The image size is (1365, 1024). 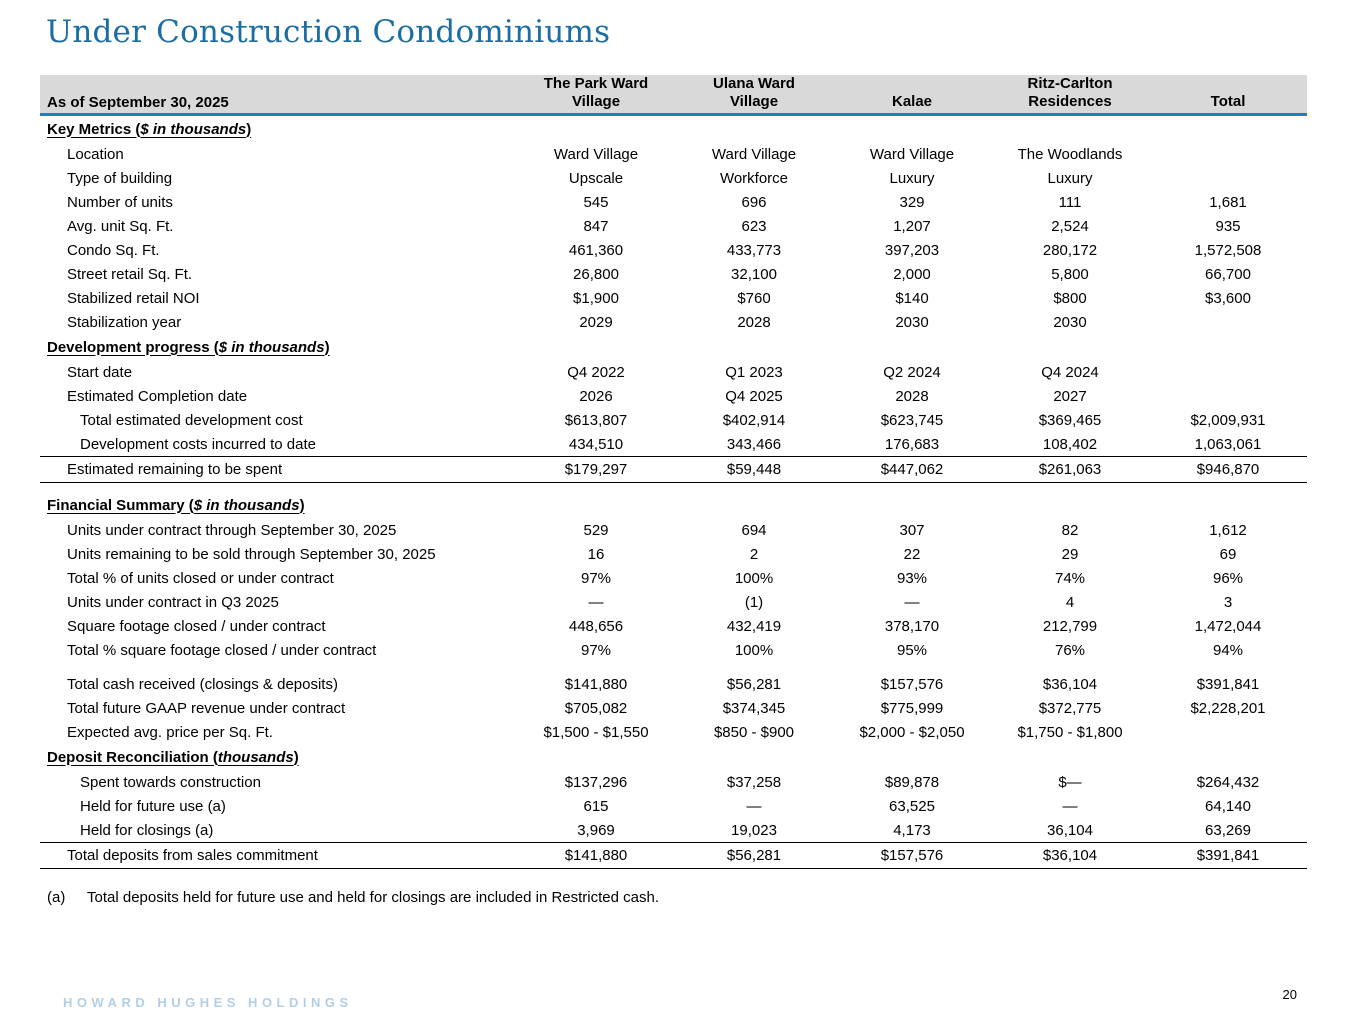 What do you see at coordinates (157, 396) in the screenshot?
I see `row-label: Estimated Completion date` at bounding box center [157, 396].